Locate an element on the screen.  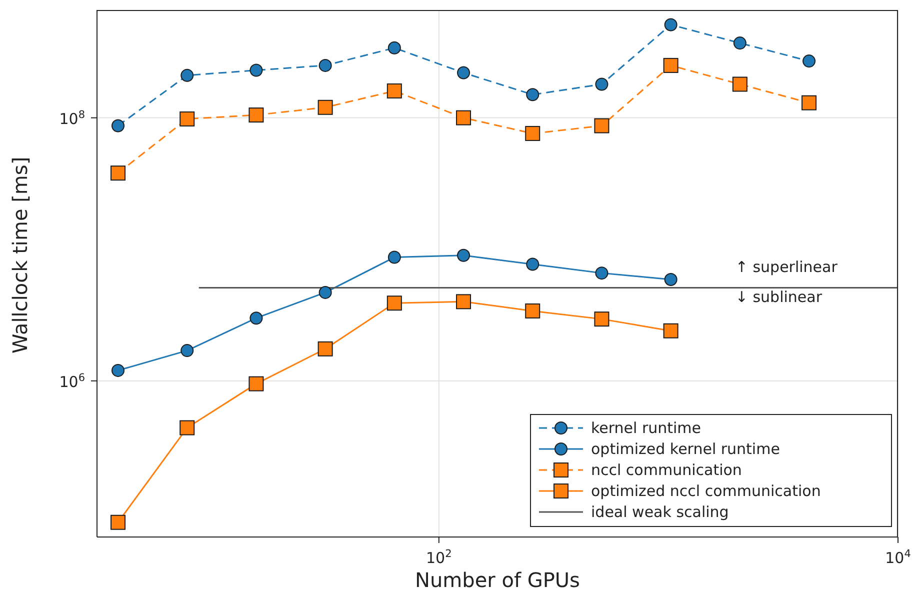
annotation: ↑ superlinear is located at coordinates (786, 267).